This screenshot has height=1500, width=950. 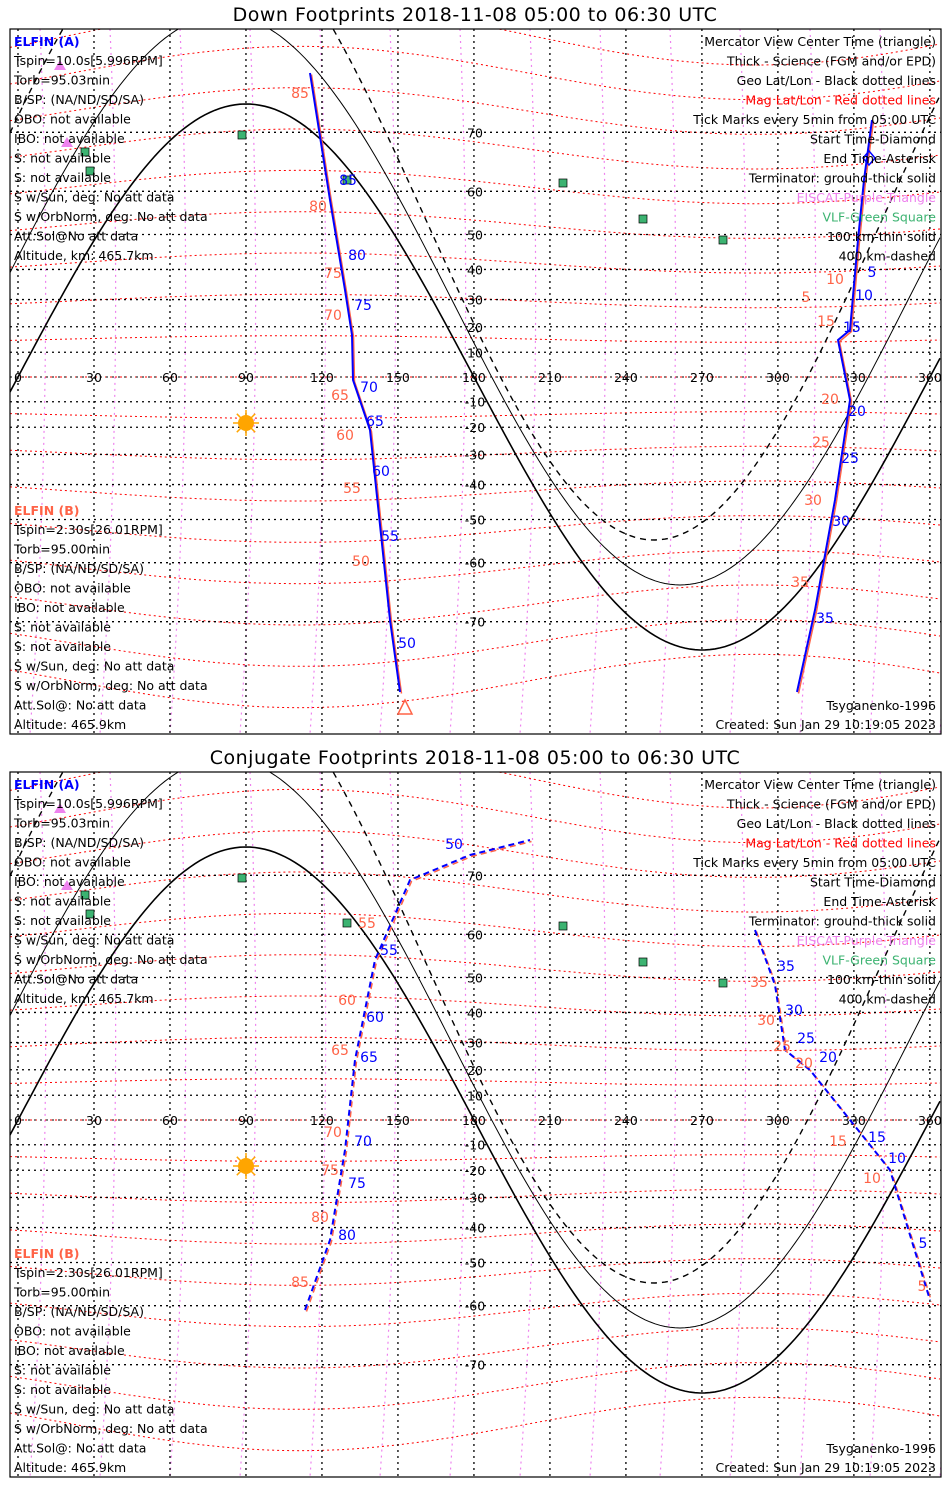 What do you see at coordinates (475, 191) in the screenshot?
I see `lat-tick-label: 60` at bounding box center [475, 191].